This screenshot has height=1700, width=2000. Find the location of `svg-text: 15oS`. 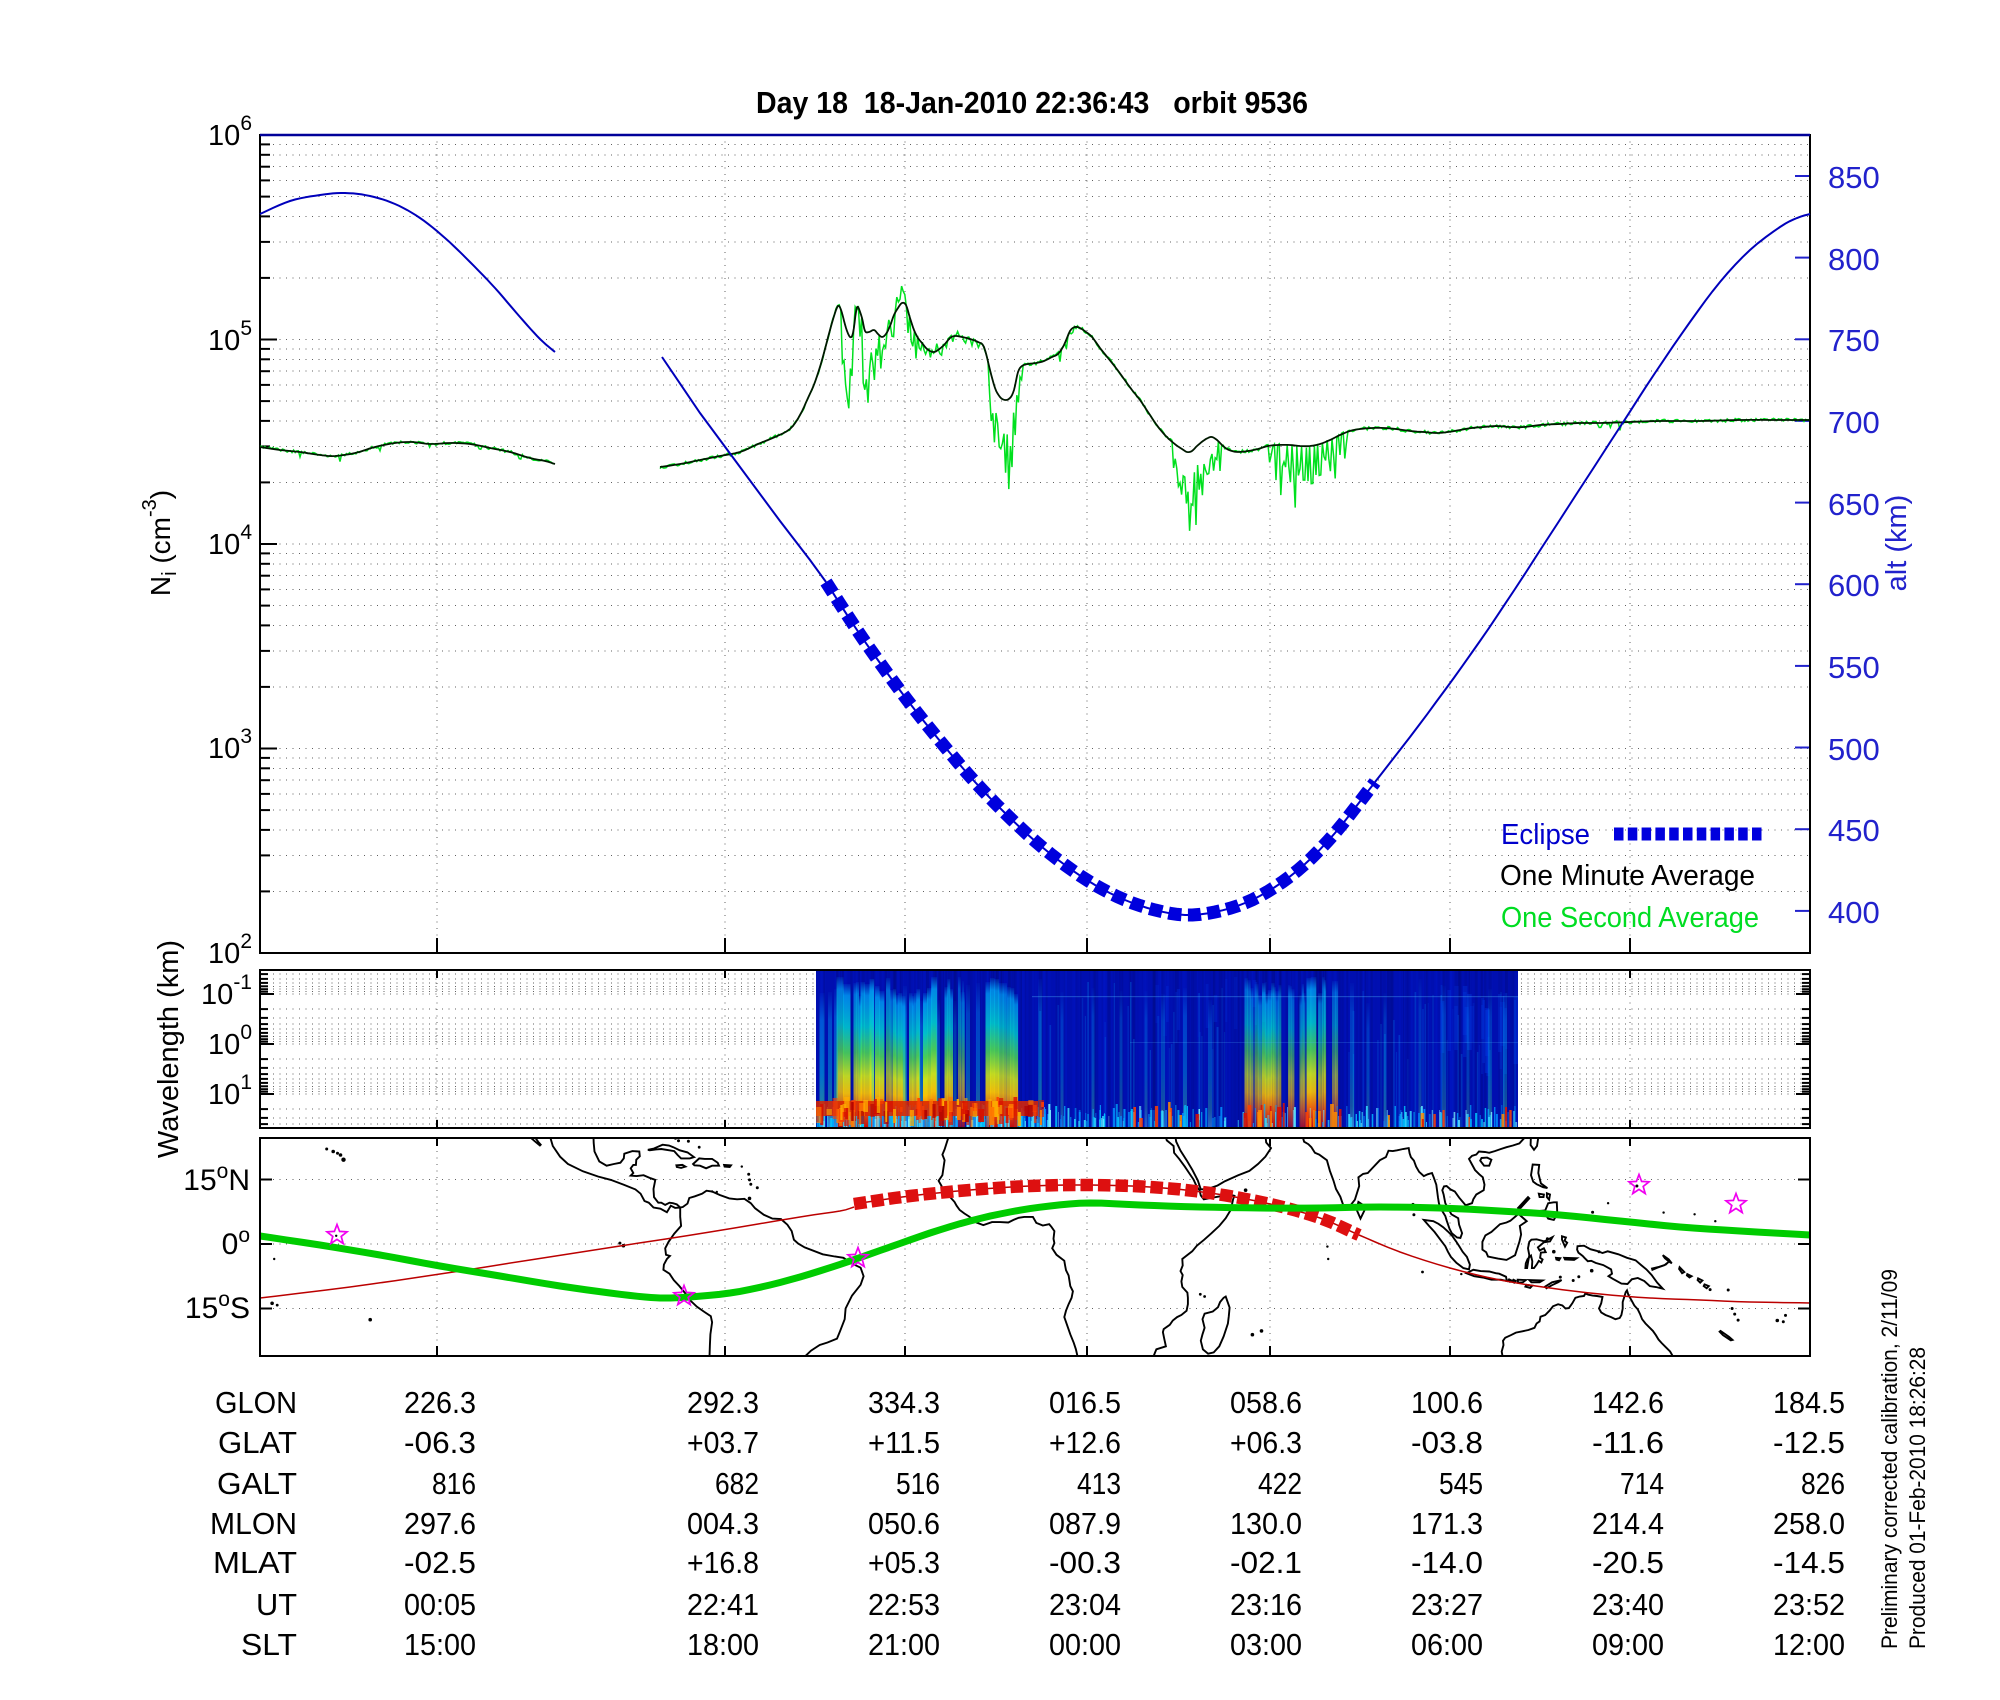

svg-text: 15oS is located at coordinates (217, 1306).